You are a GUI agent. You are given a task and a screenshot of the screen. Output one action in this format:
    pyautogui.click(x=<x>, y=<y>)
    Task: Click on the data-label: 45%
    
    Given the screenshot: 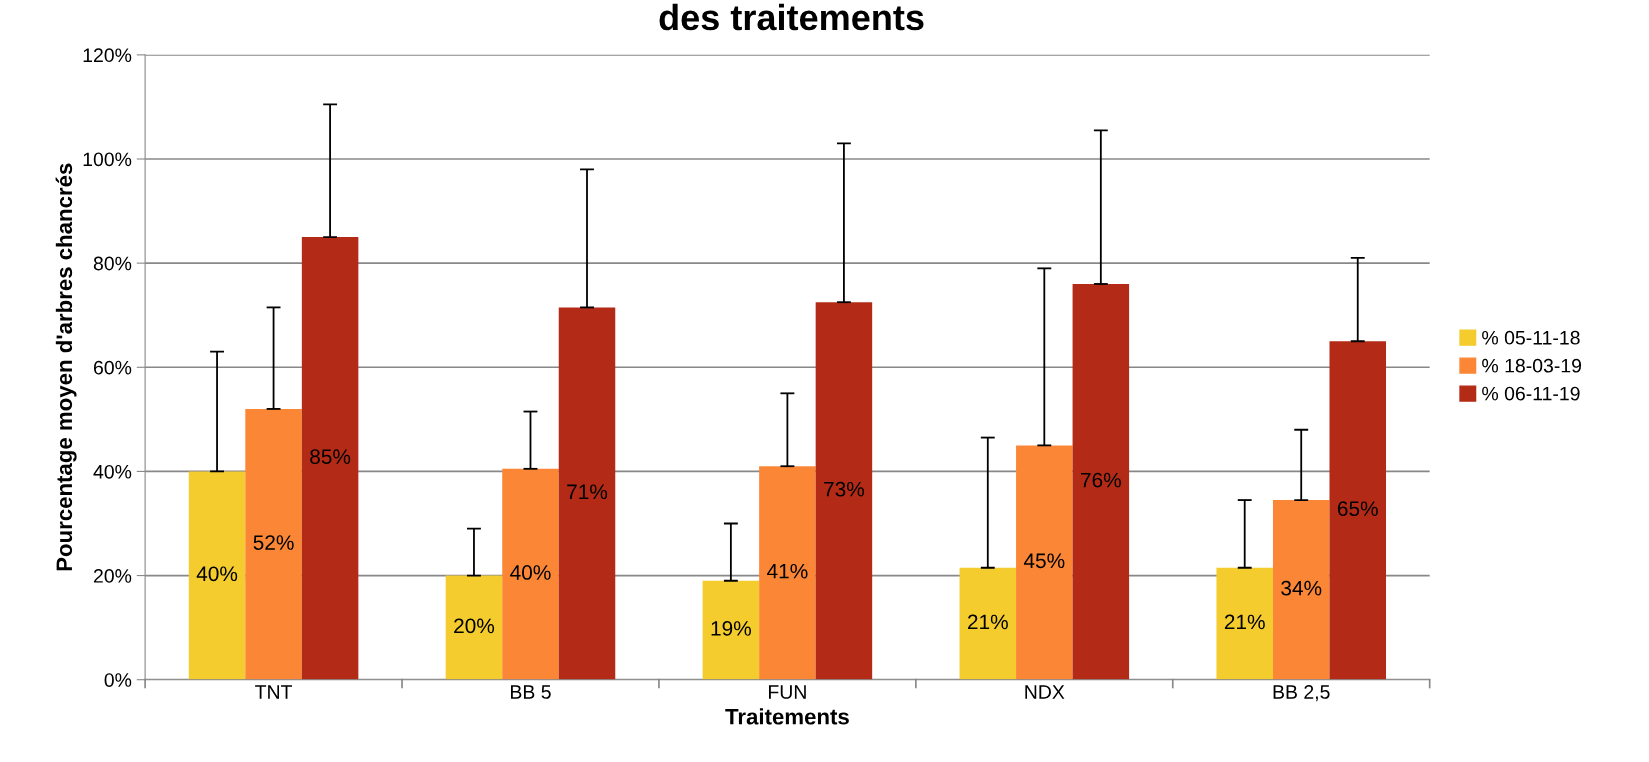 What is the action you would take?
    pyautogui.click(x=1044, y=561)
    